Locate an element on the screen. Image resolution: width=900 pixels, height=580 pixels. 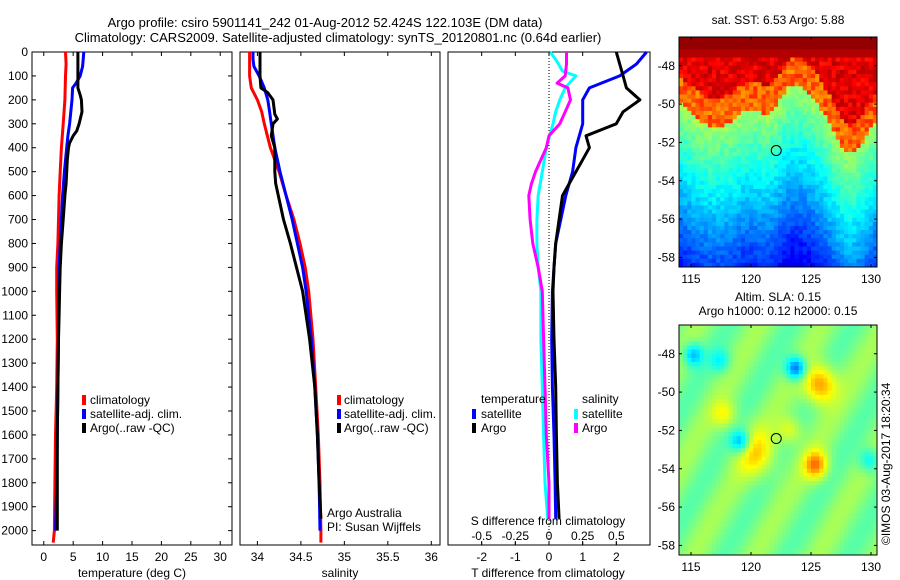
lon-tick-label: 125 is located at coordinates (811, 279).